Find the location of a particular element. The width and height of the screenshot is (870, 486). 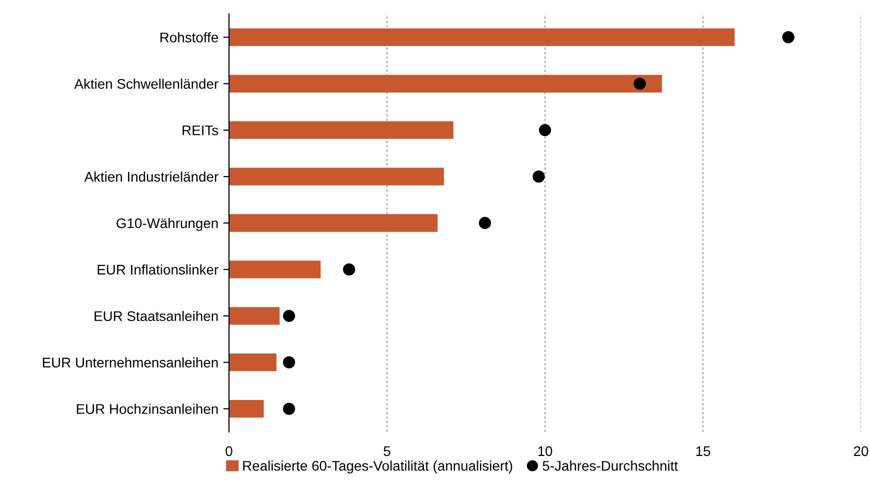

y-tick-label: Aktien Schwellenländer is located at coordinates (146, 83).